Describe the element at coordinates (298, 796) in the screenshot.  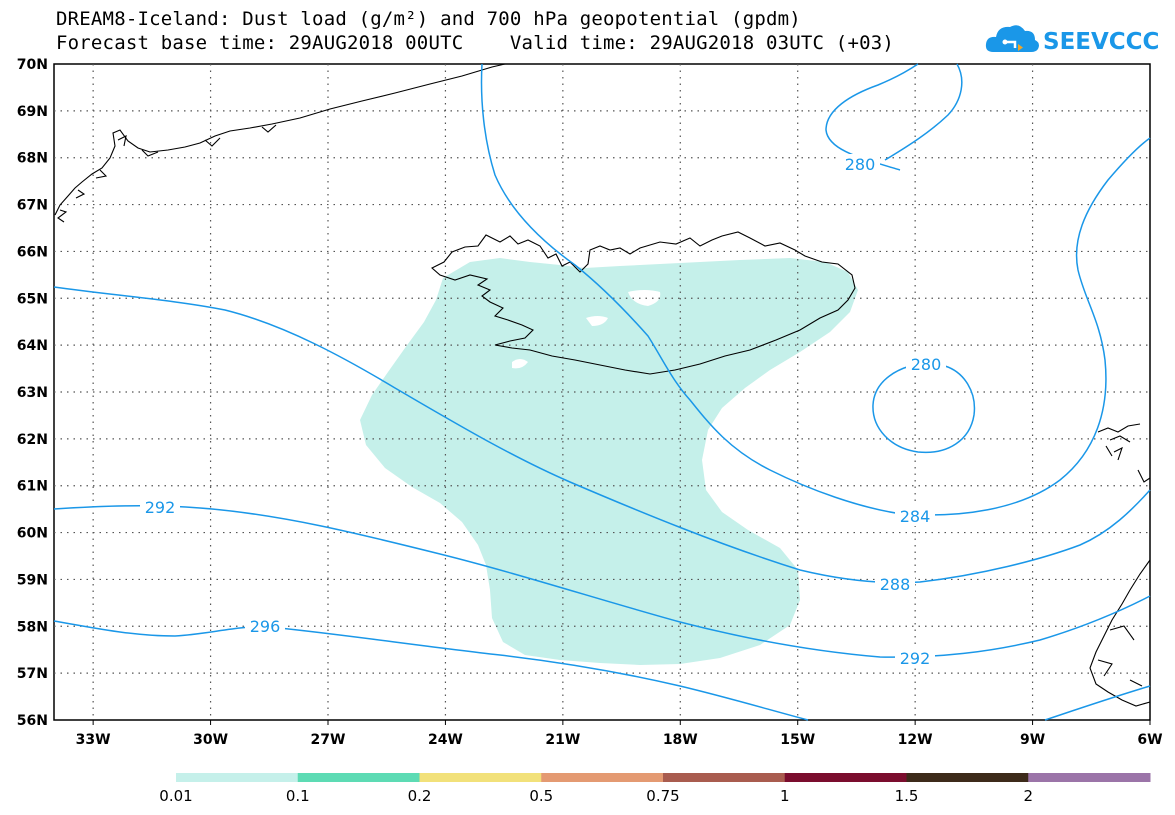
I see `colorbar-label: 0.1` at that location.